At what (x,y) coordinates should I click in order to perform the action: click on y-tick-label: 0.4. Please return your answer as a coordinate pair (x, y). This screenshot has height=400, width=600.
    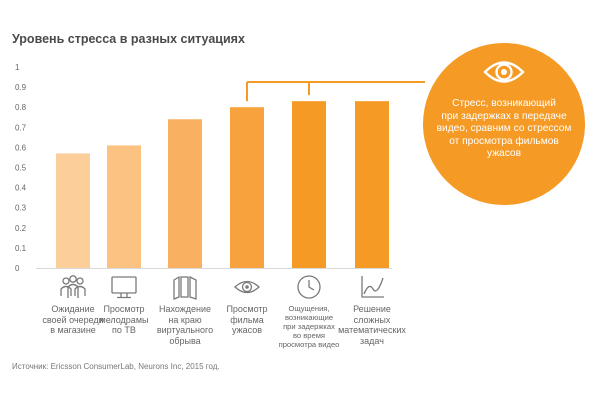
    Looking at the image, I should click on (21, 188).